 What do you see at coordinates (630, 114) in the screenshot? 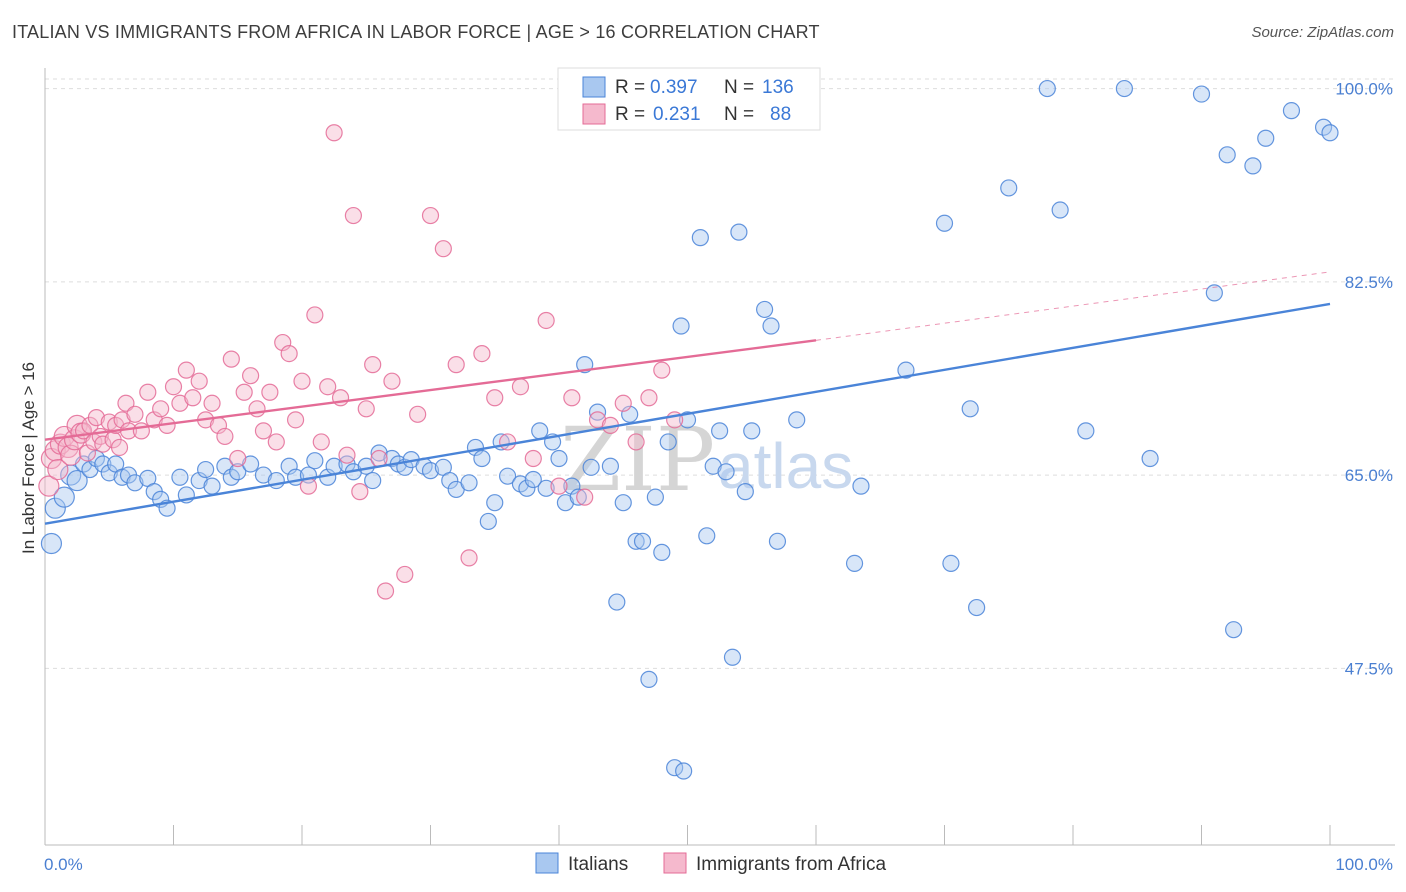
I see `legend-r-label: R =` at bounding box center [630, 114].